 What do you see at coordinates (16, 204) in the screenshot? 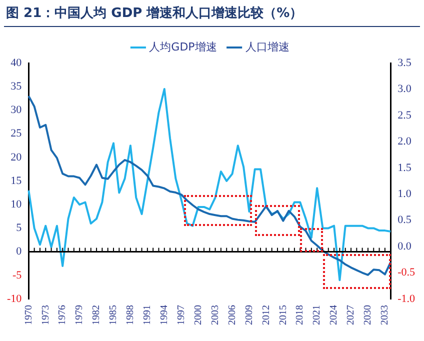
I see `y-tick-label: 10` at bounding box center [16, 204].